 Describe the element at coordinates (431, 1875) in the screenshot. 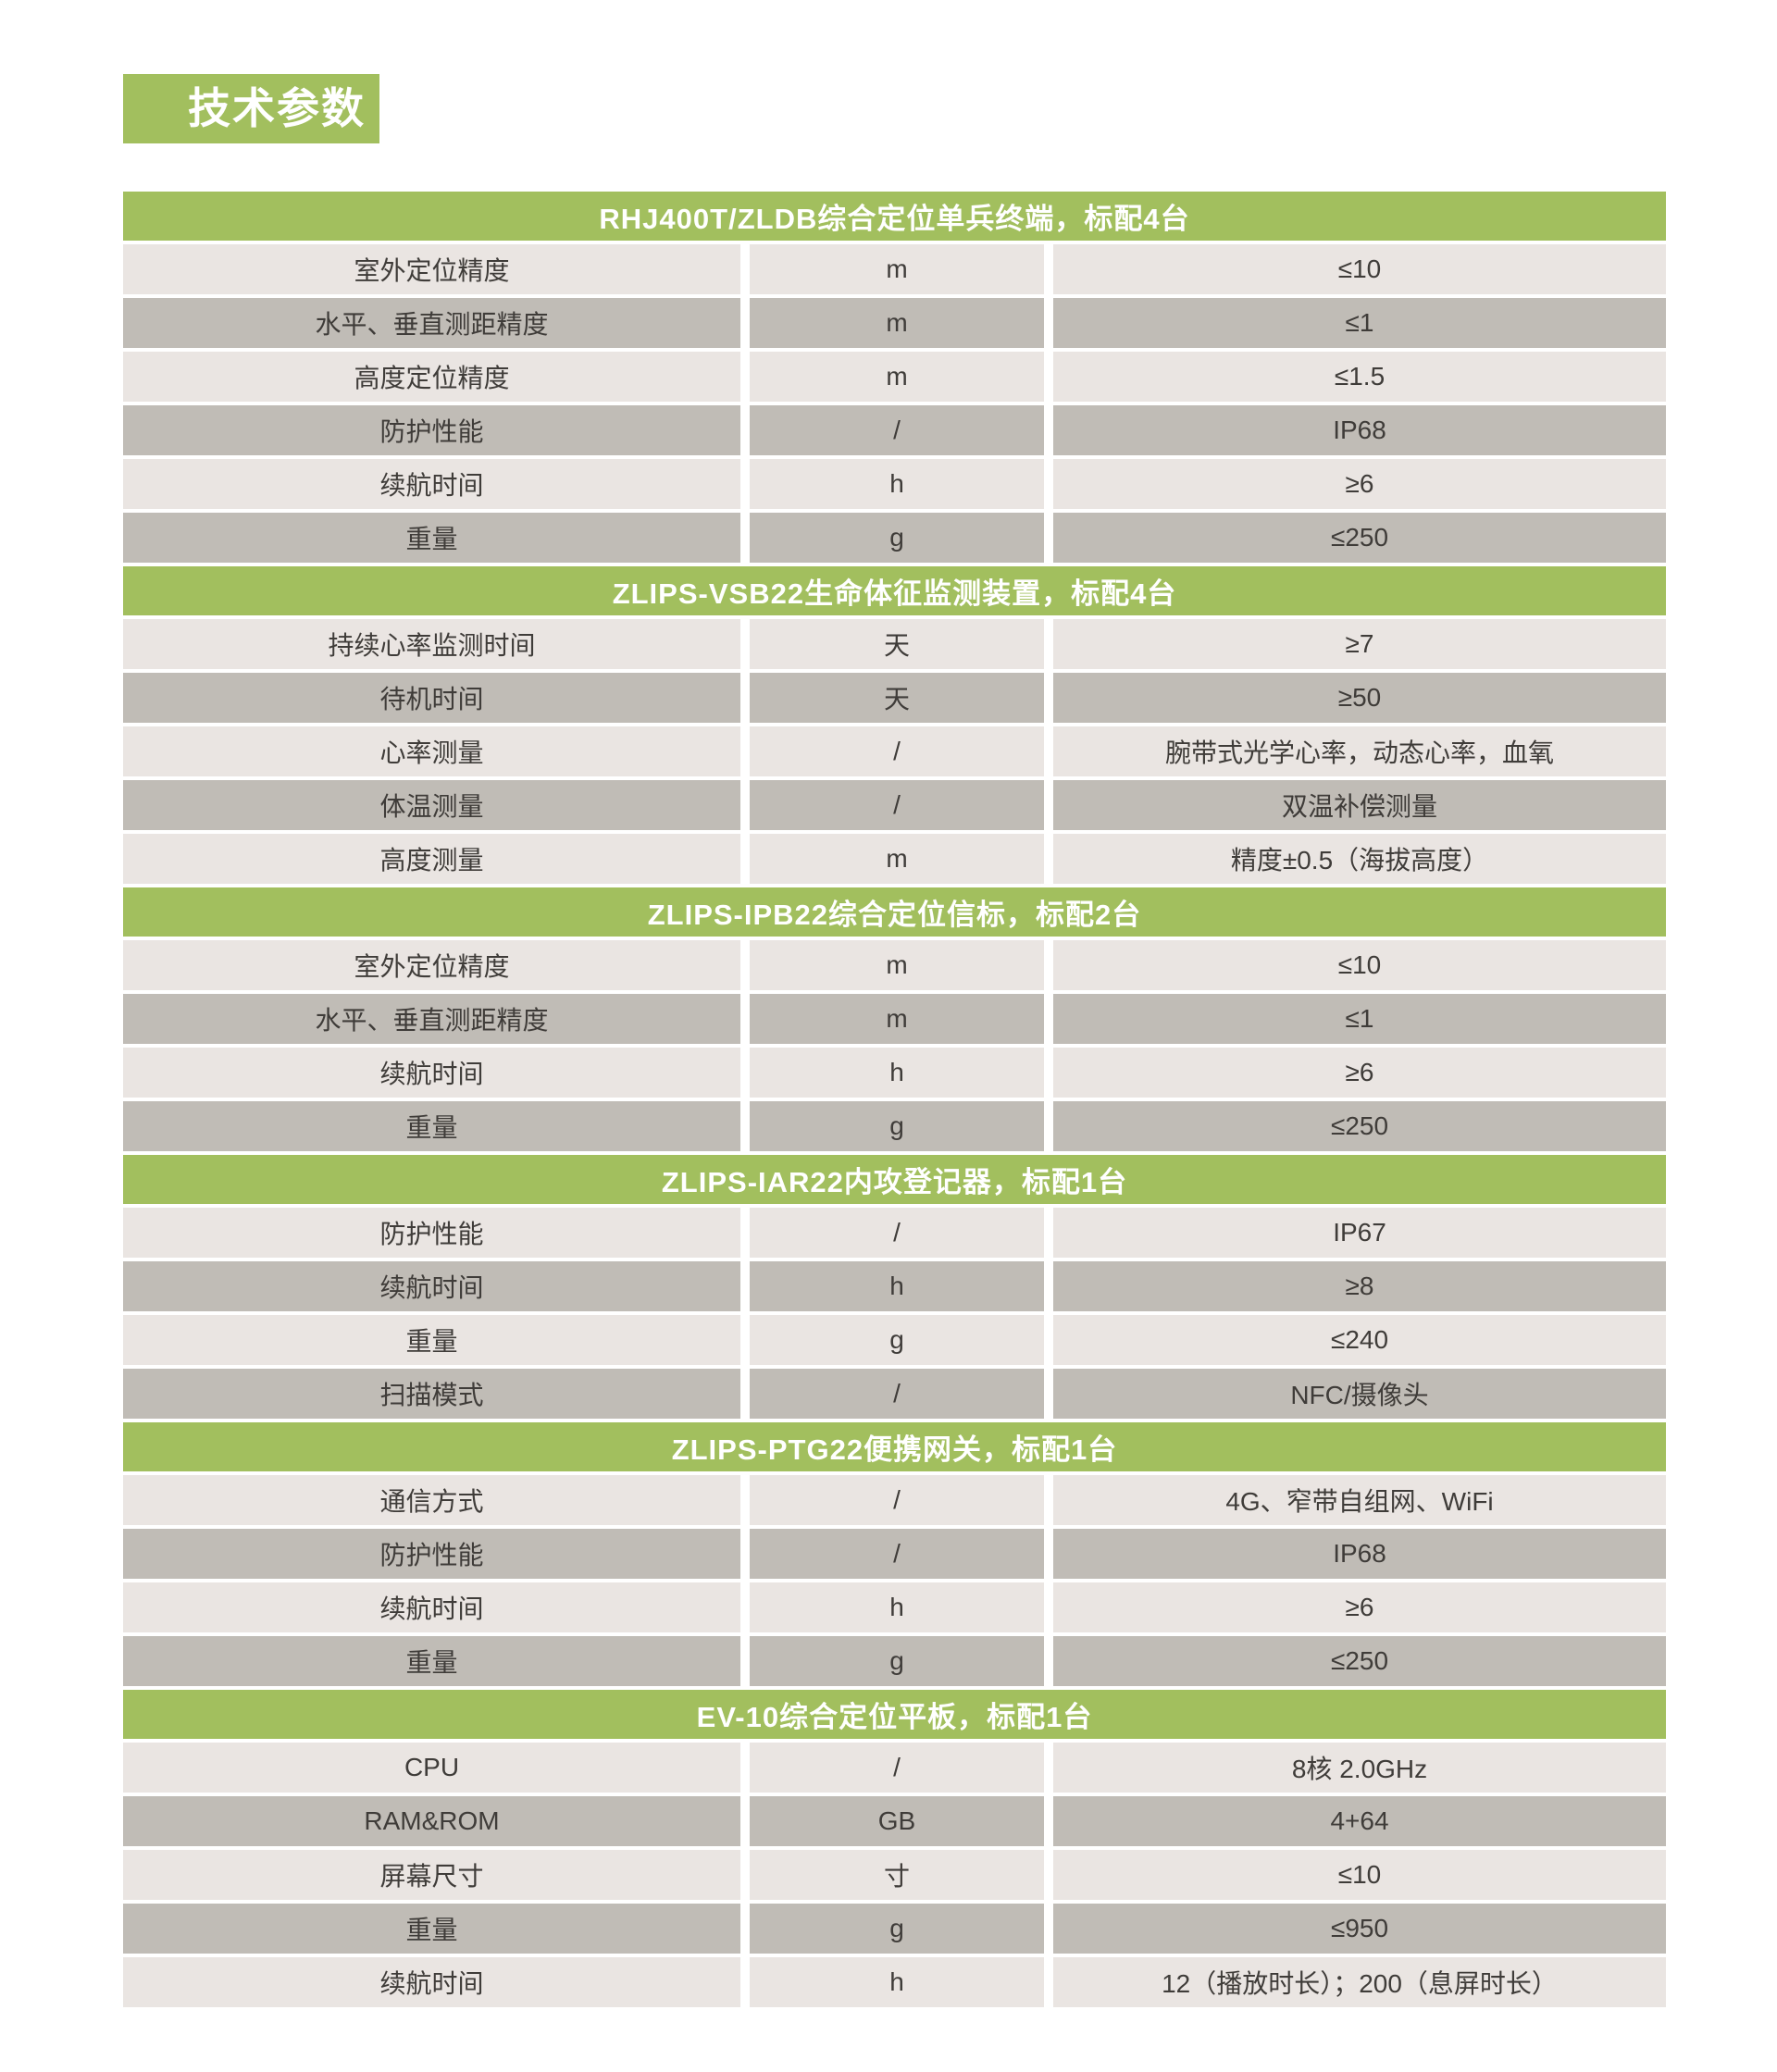

I see `cell-name: 屏幕尺寸` at that location.